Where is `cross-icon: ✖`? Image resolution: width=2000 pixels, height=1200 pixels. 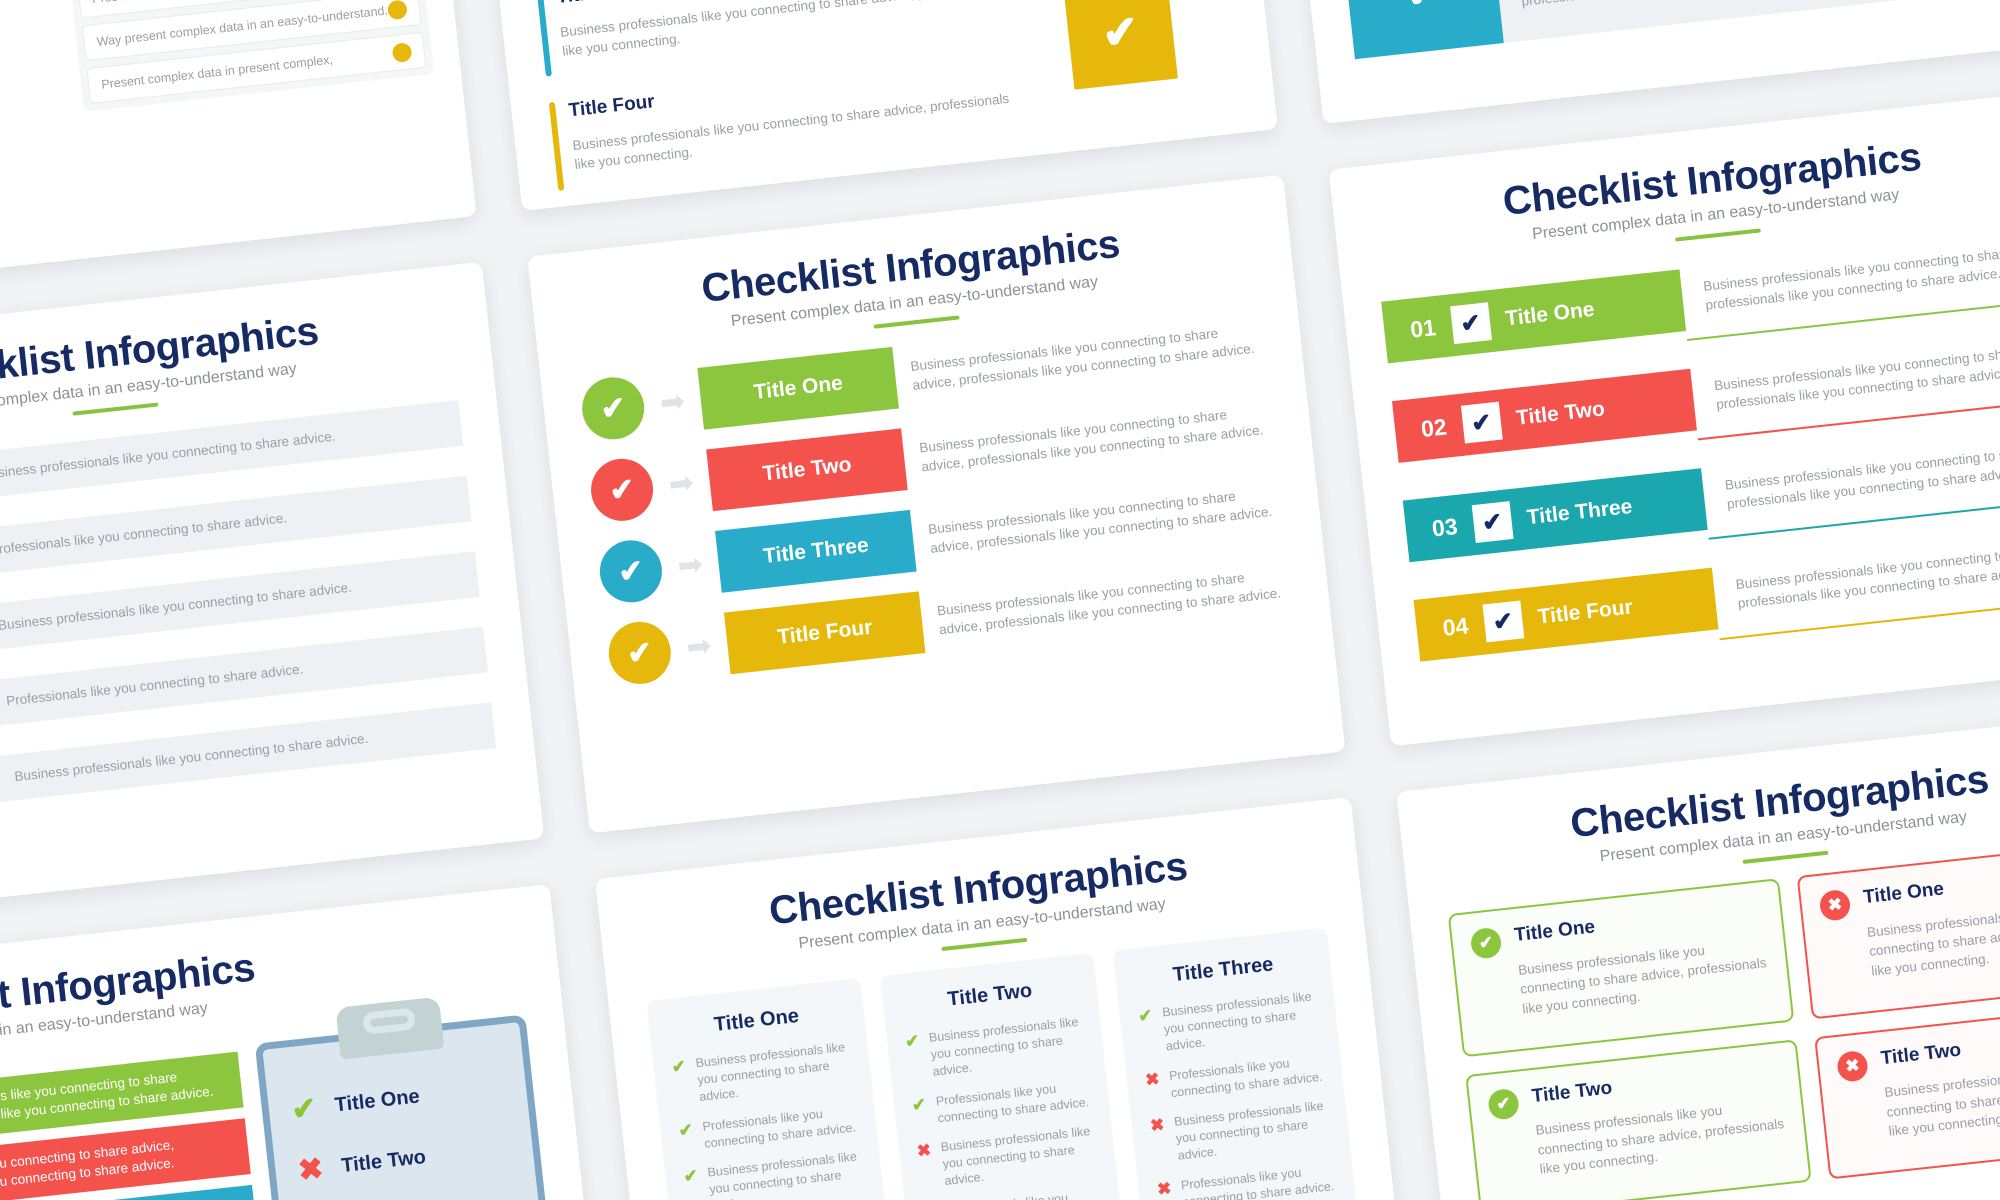
cross-icon: ✖ is located at coordinates (1152, 1079).